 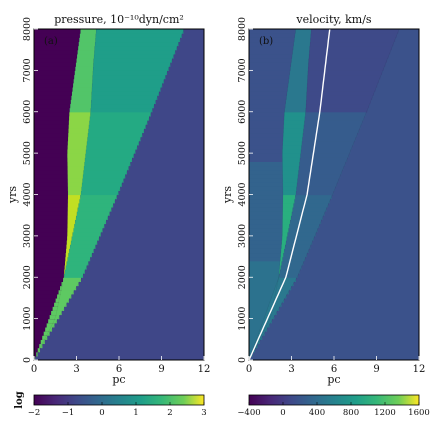 What do you see at coordinates (203, 413) in the screenshot?
I see `colorbar-tick-label: 3` at bounding box center [203, 413].